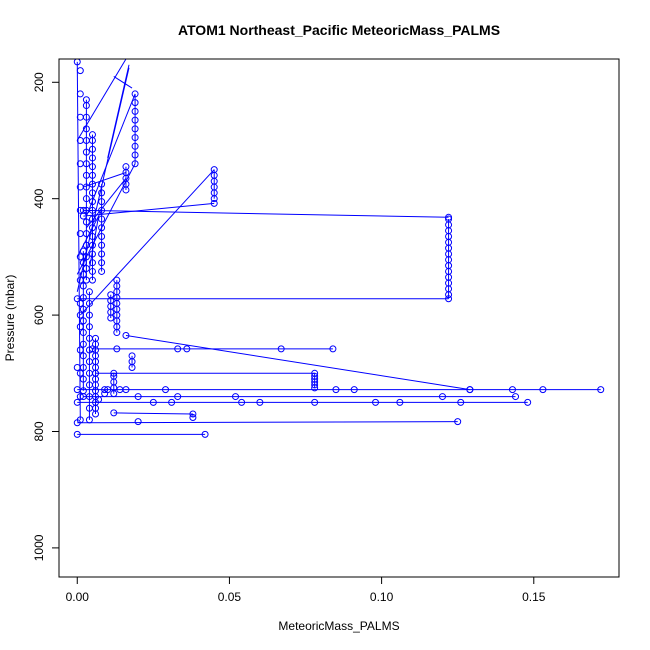 The height and width of the screenshot is (650, 650). Describe the element at coordinates (39, 547) in the screenshot. I see `y-tick-label: 1000` at that location.